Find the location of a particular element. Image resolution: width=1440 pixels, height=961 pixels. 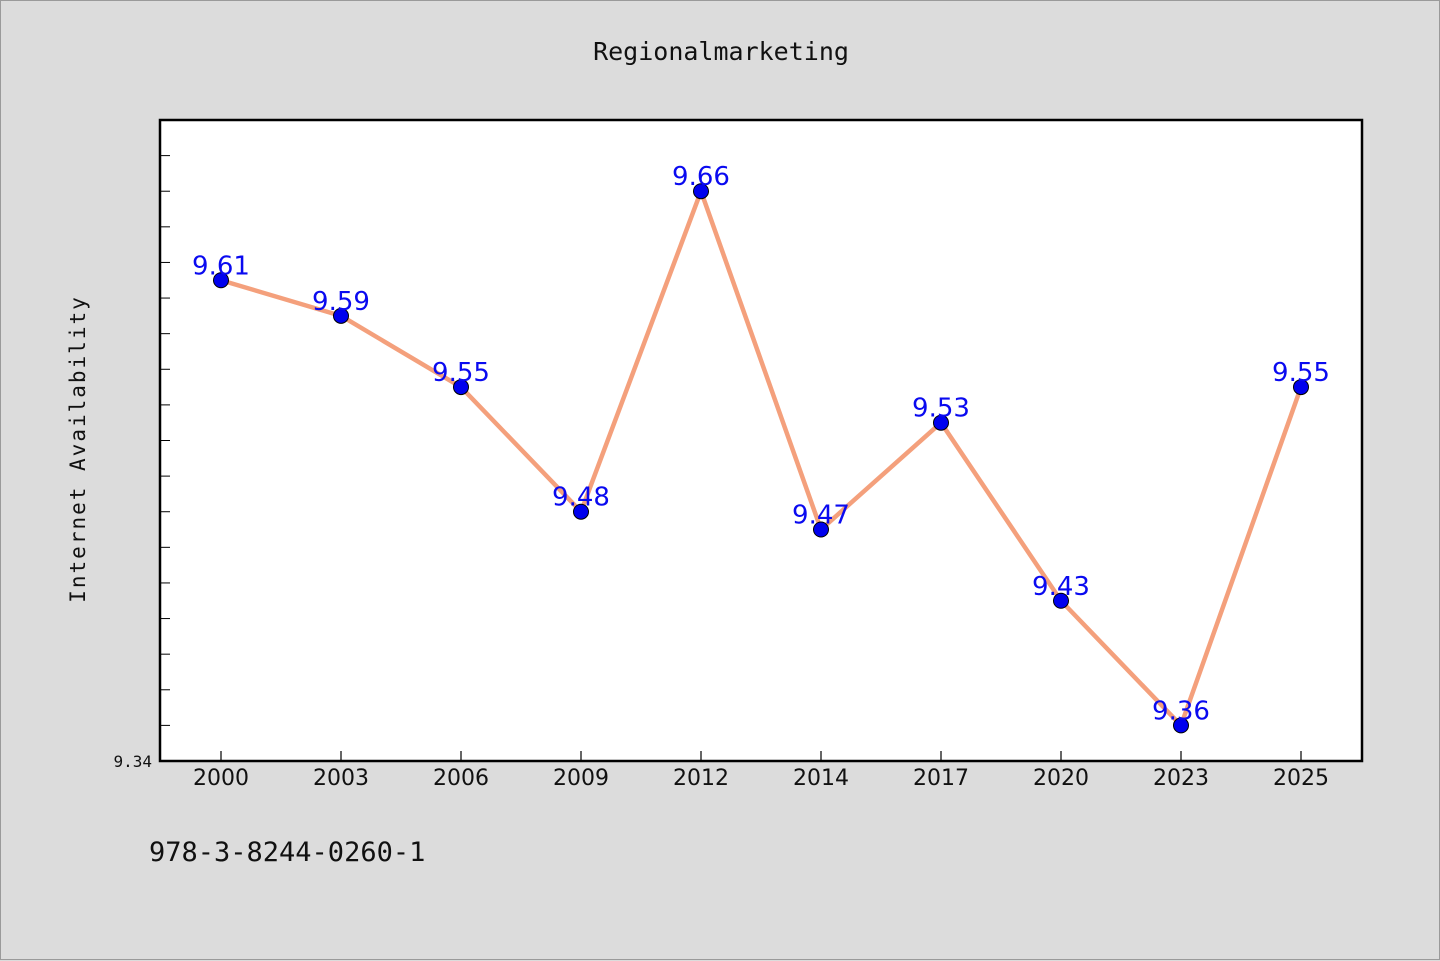

data-label: 9.61 is located at coordinates (221, 266).